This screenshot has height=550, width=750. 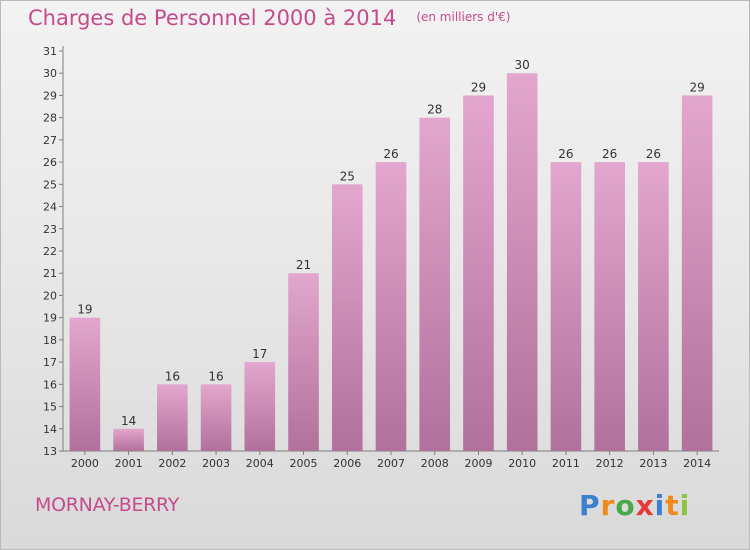 I want to click on x-tick-label: 2011, so click(x=566, y=463).